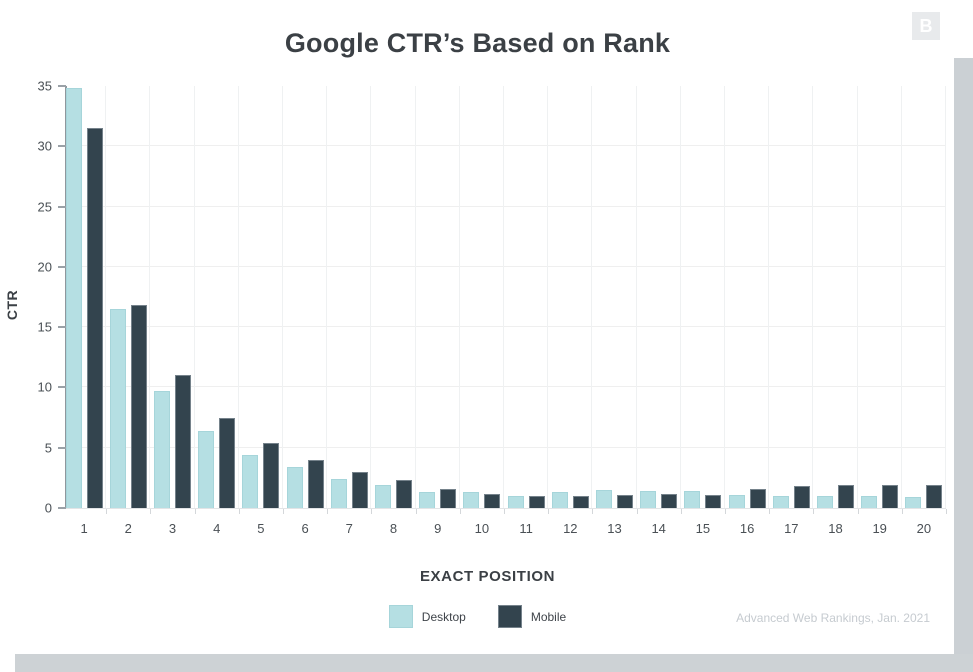  I want to click on x-tick-label-2: 2, so click(128, 528).